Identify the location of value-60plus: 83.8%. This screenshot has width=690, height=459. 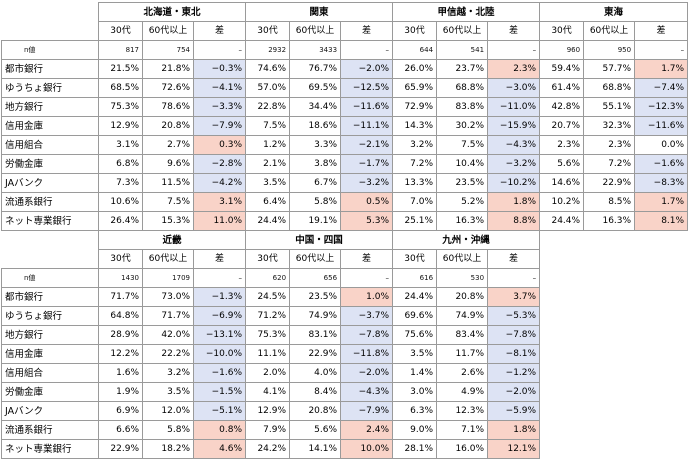
(462, 107).